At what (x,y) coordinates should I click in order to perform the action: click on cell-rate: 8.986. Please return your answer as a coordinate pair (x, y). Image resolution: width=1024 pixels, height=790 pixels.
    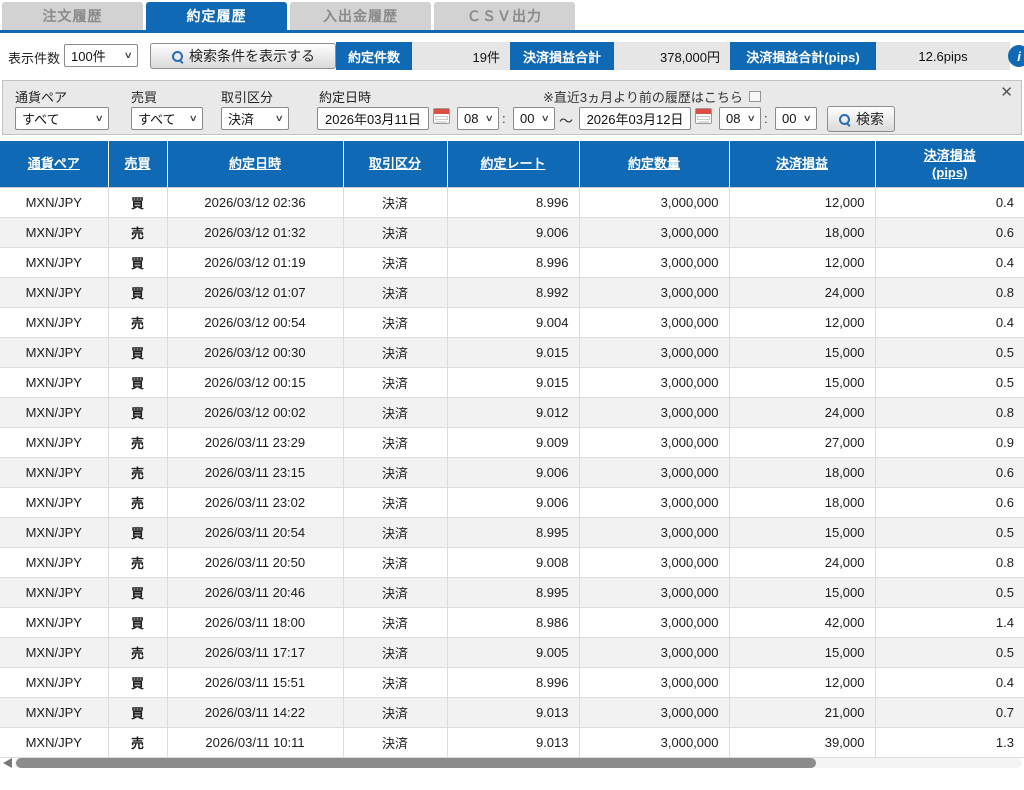
    Looking at the image, I should click on (513, 622).